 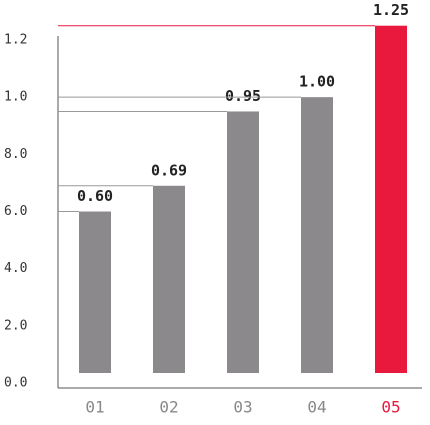 I want to click on x-tick-label: 05, so click(x=390, y=407).